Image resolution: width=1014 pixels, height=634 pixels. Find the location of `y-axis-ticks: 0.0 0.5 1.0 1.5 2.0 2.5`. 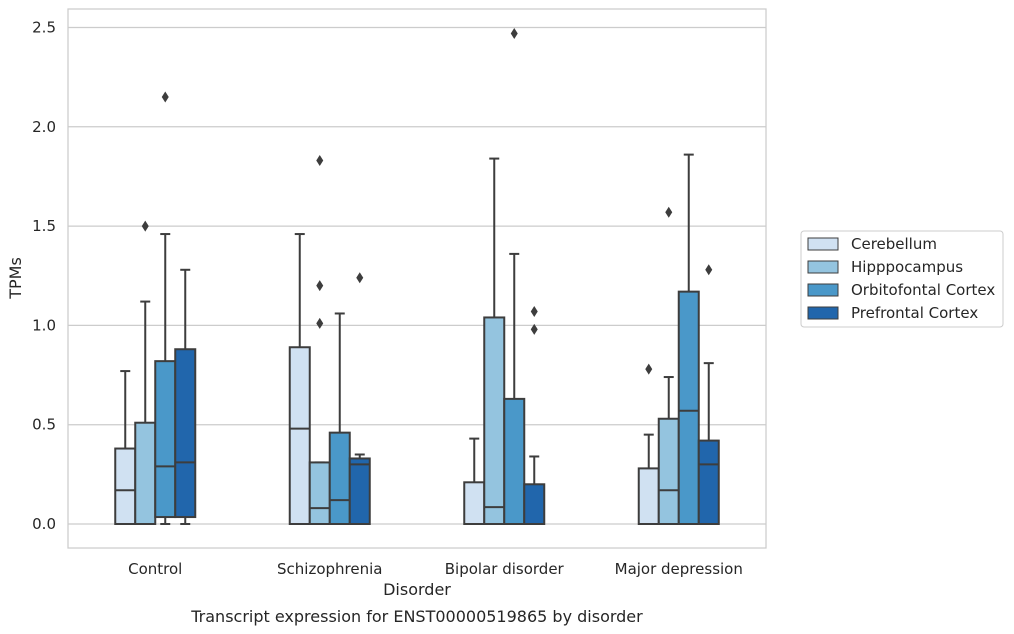

y-axis-ticks: 0.0 0.5 1.0 1.5 2.0 2.5 is located at coordinates (44, 276).